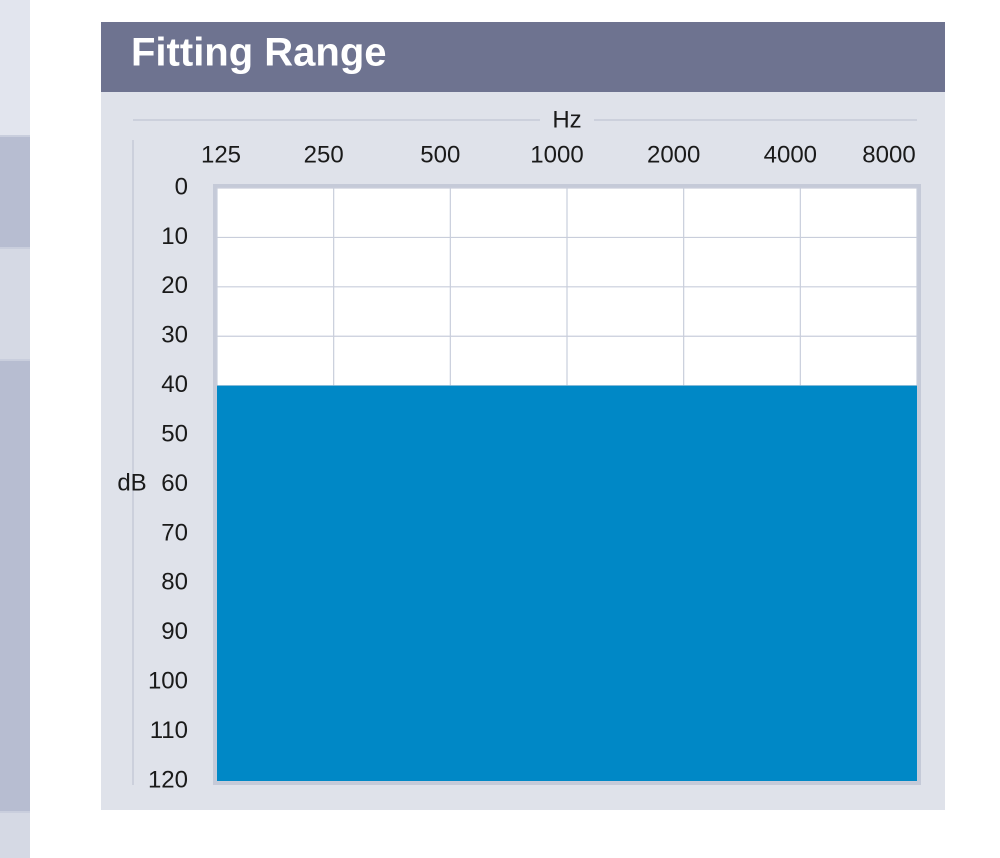  I want to click on y-tick-label: 60, so click(174, 483).